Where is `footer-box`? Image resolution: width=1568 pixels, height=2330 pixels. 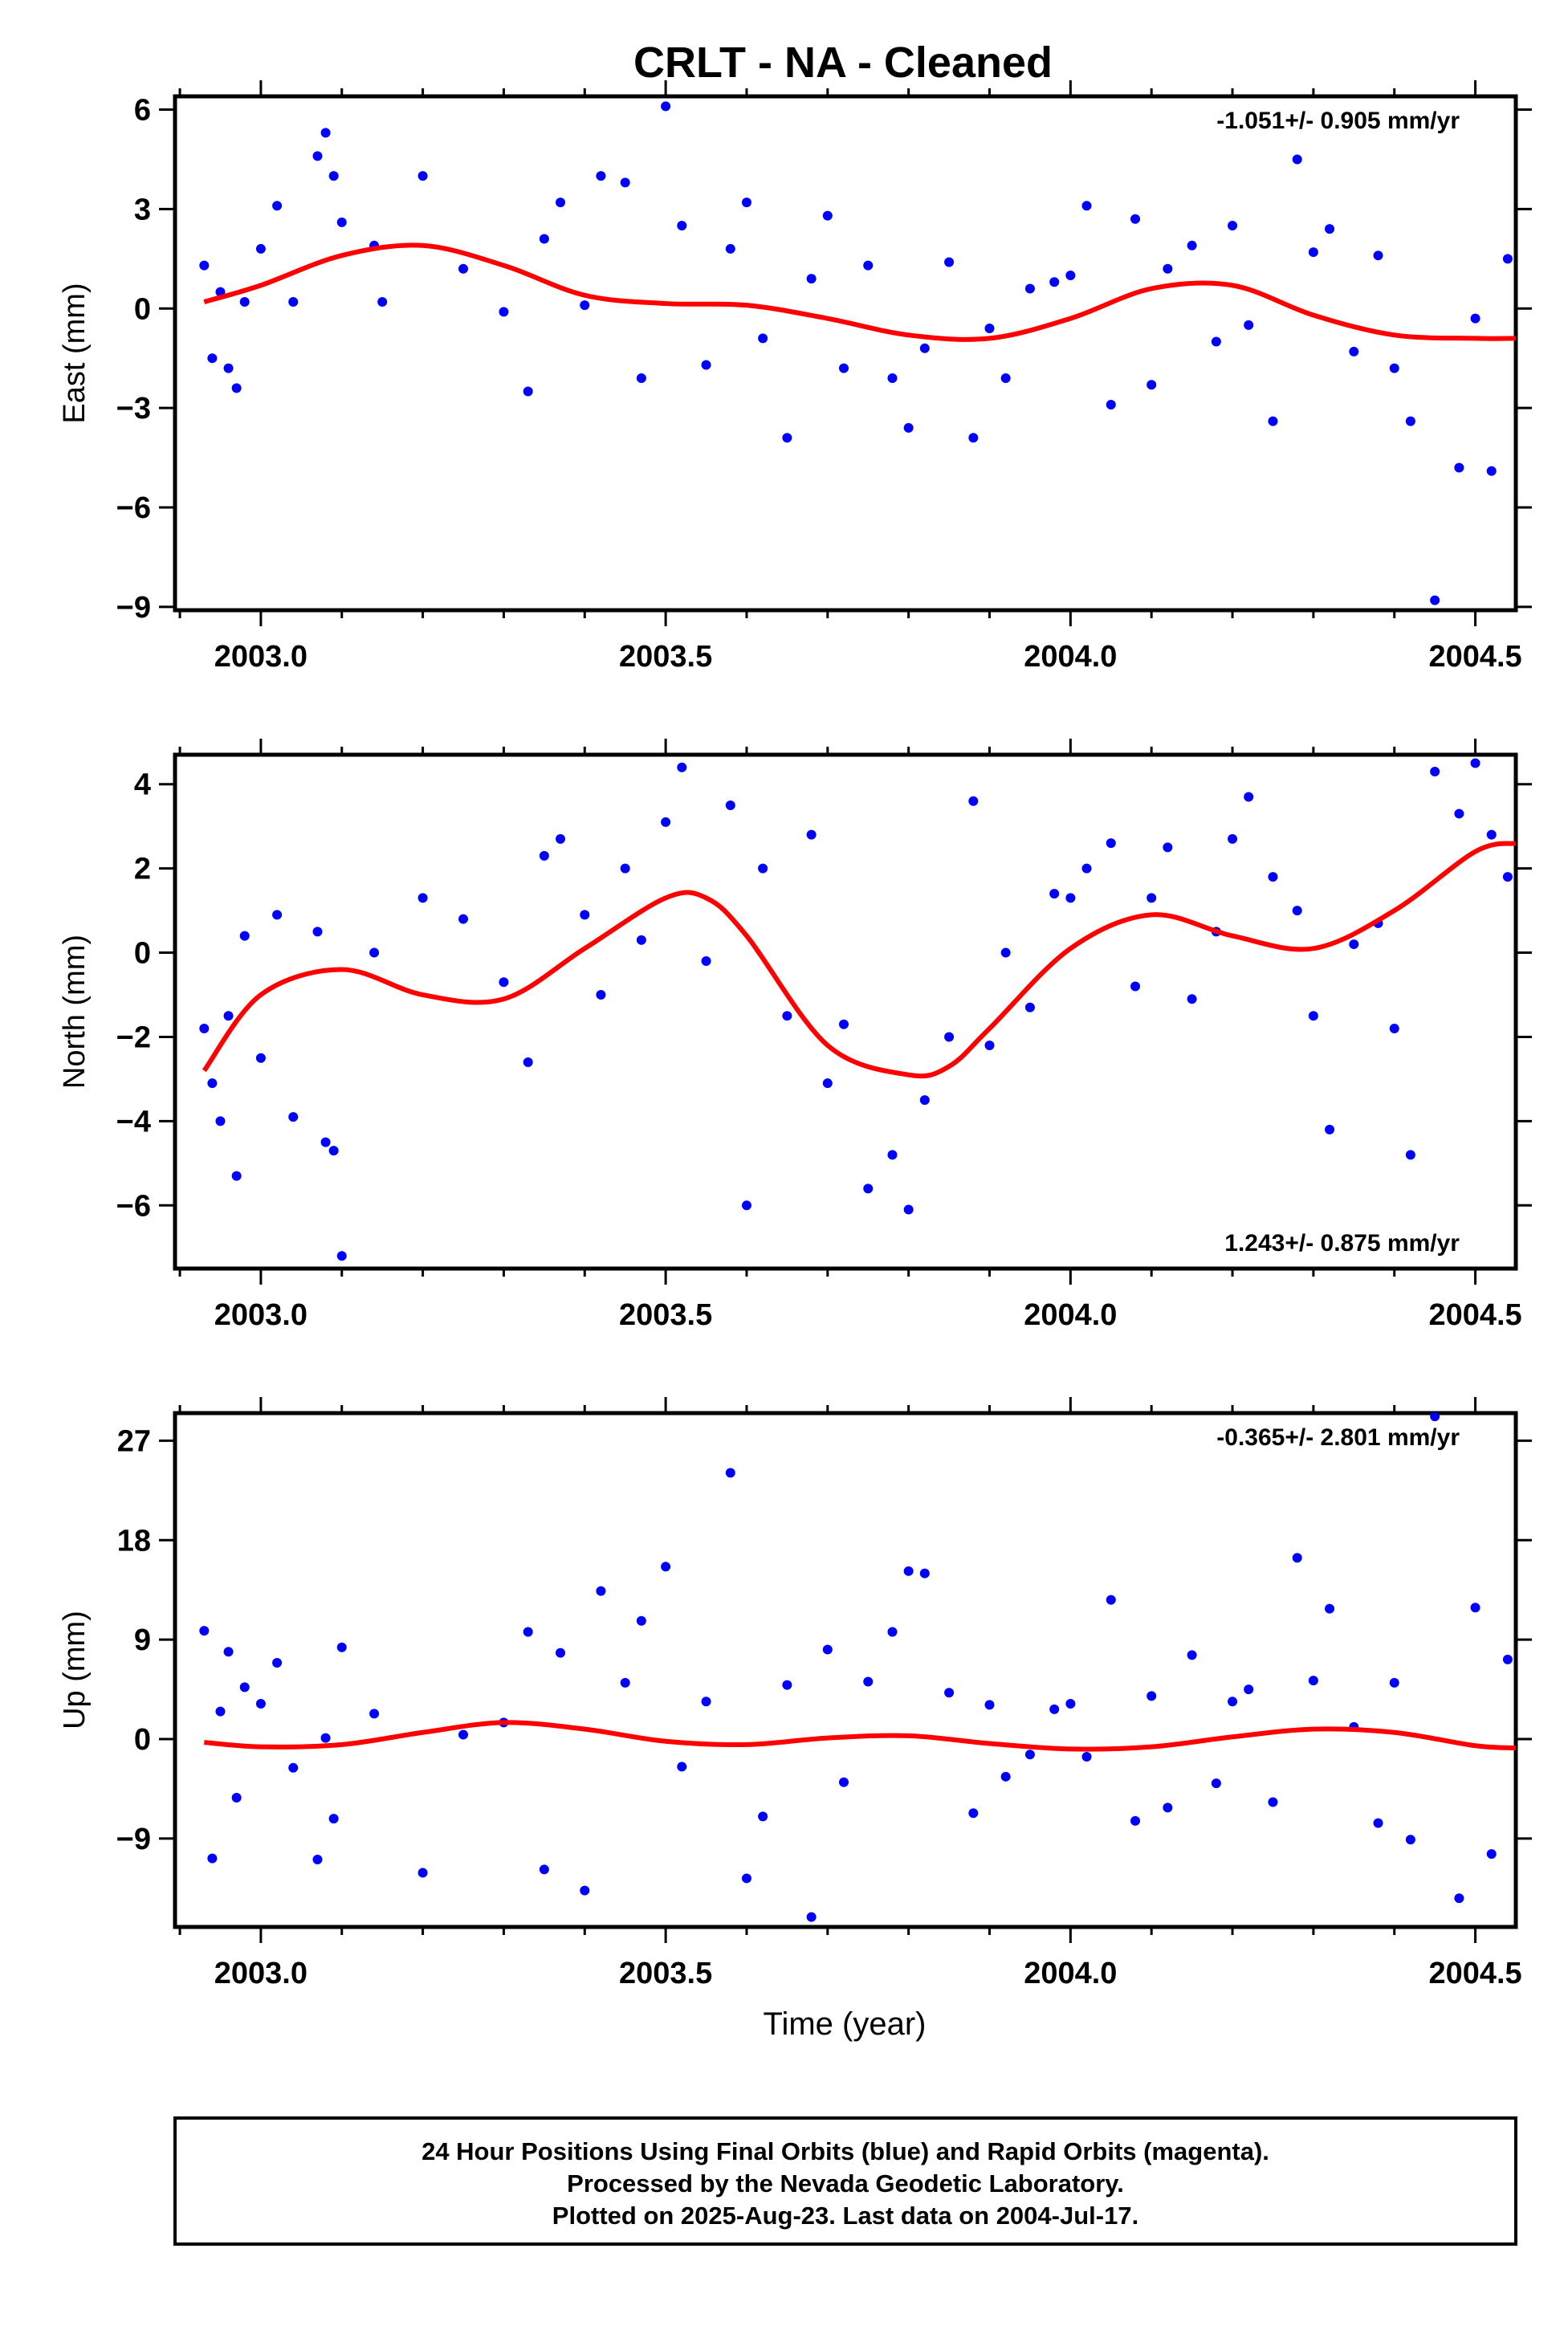 footer-box is located at coordinates (845, 2181).